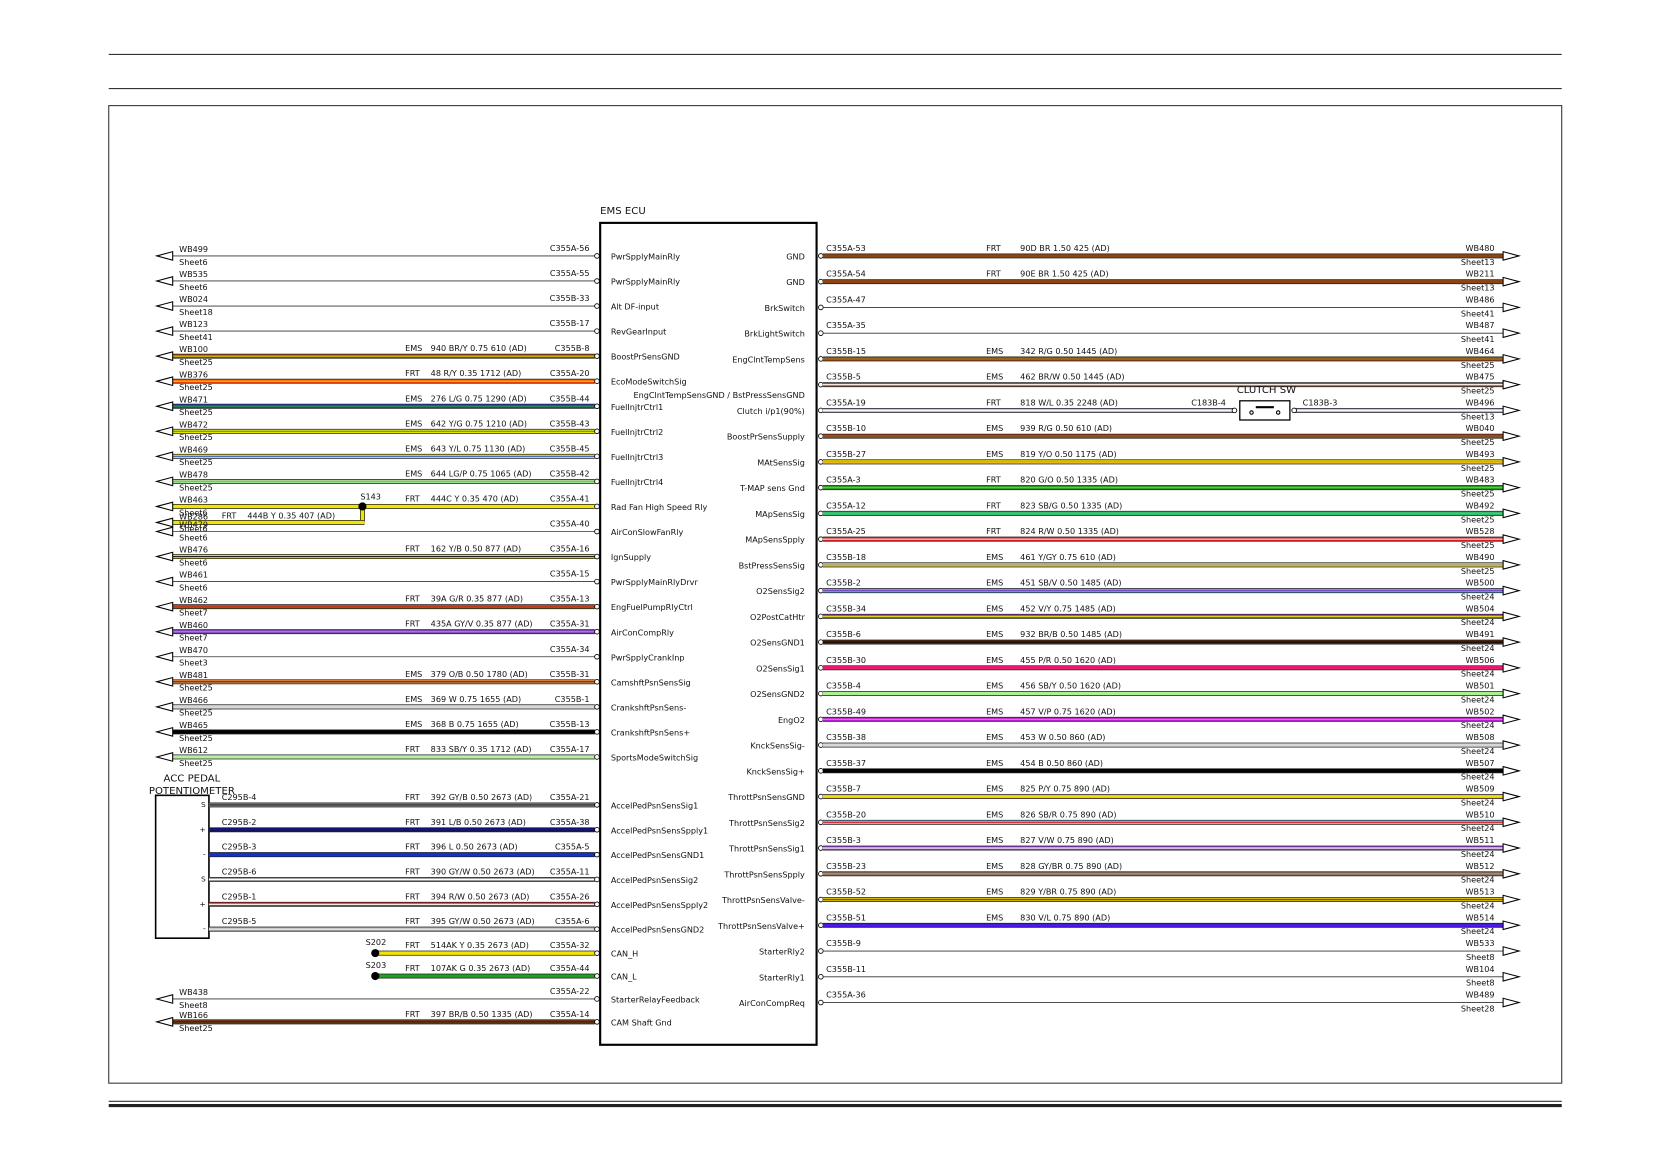 Image resolution: width=1663 pixels, height=1176 pixels. Describe the element at coordinates (203, 878) in the screenshot. I see `pedal-pin: S` at that location.